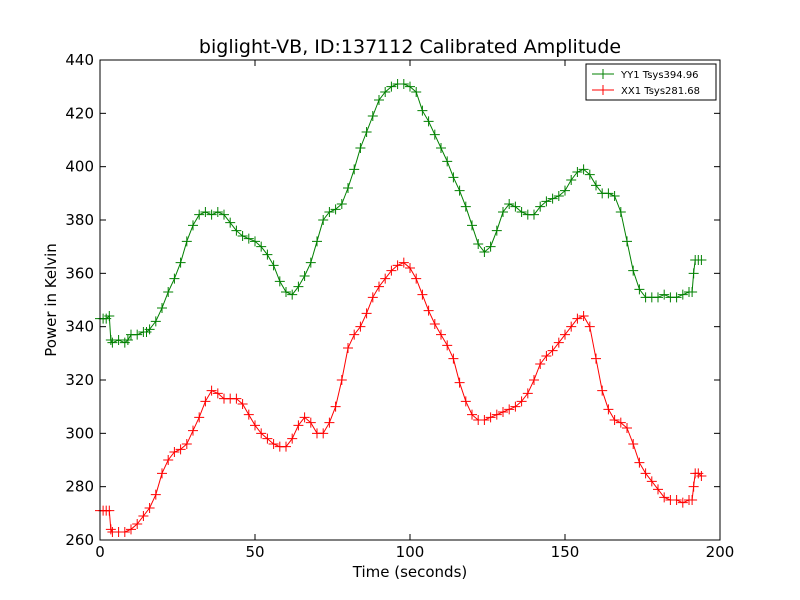 The image size is (800, 600). What do you see at coordinates (660, 91) in the screenshot?
I see `legend-label: XX1 Tsys281.68` at bounding box center [660, 91].